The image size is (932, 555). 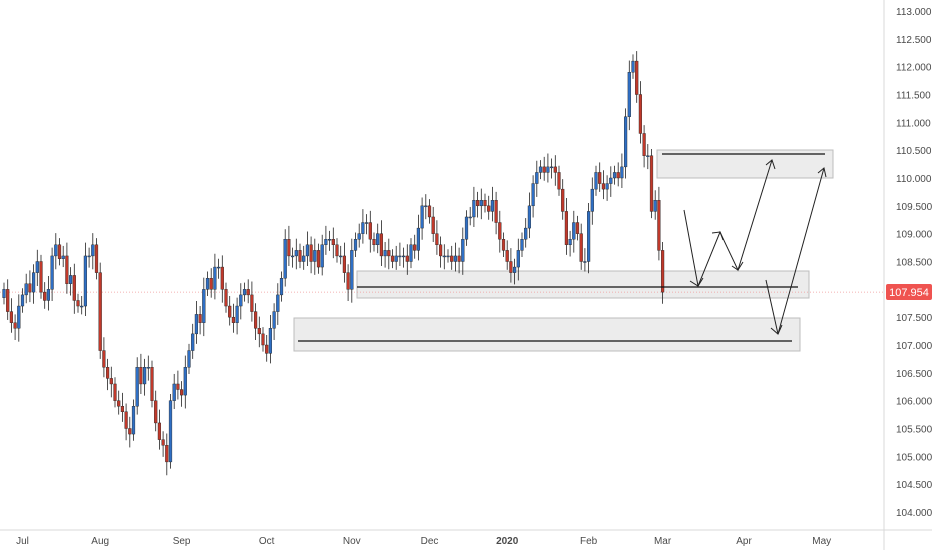 I want to click on y-tick-label: 110.000, so click(x=914, y=179).